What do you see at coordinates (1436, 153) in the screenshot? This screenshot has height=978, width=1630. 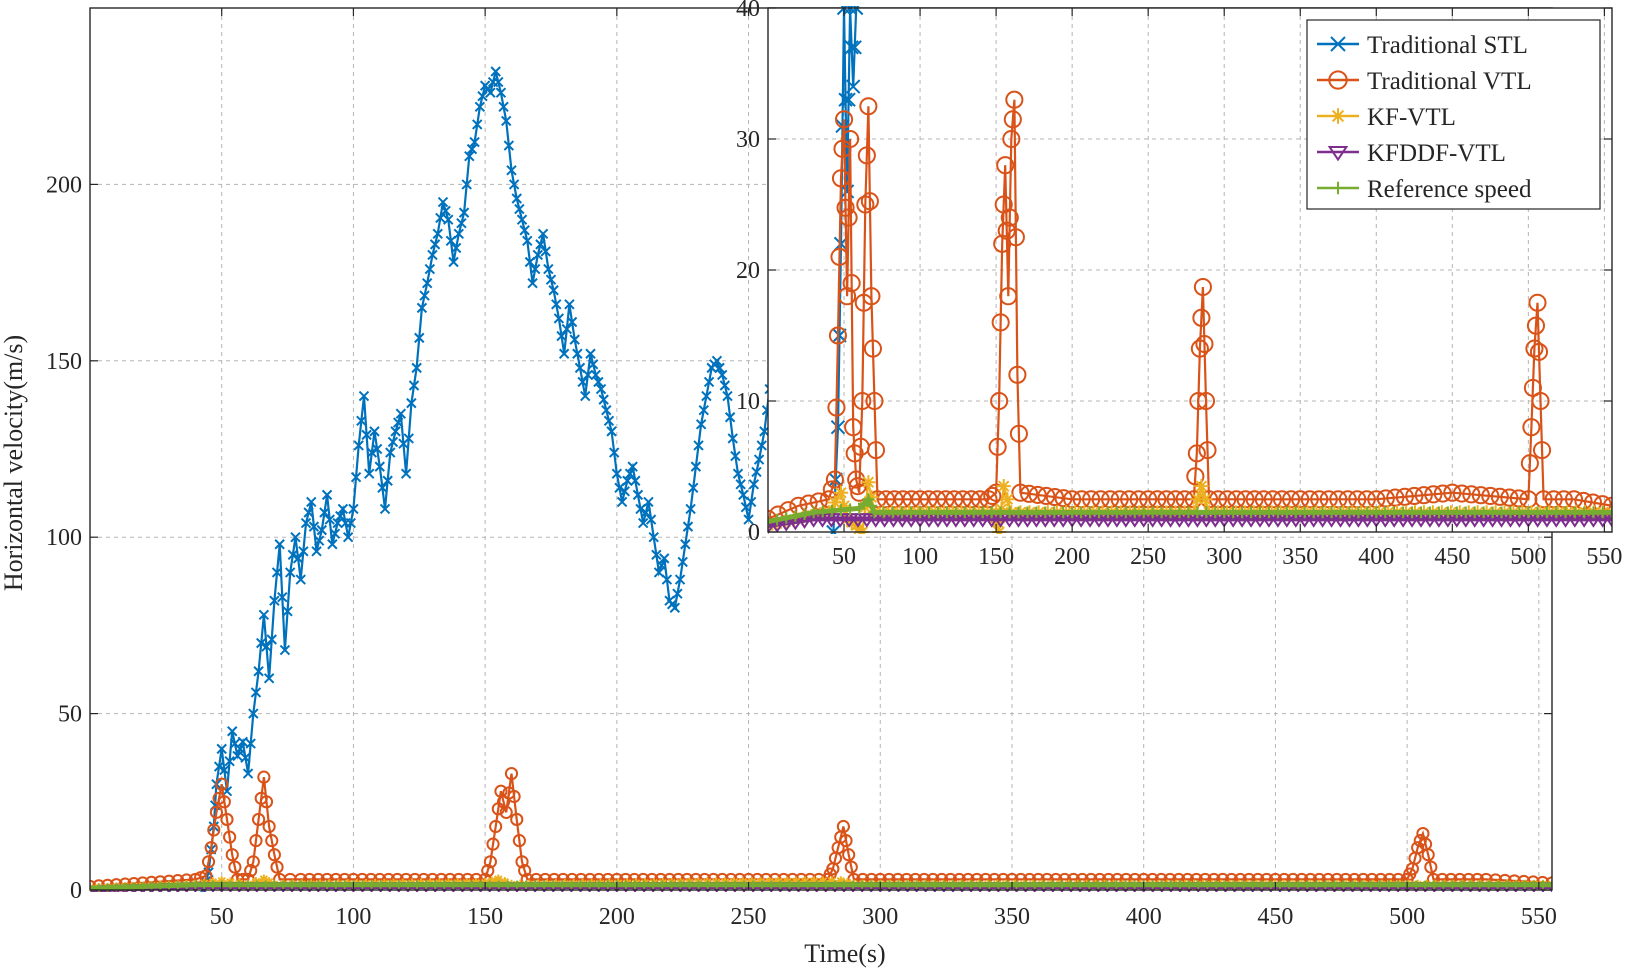 I see `legend-label: KFDDF-VTL` at bounding box center [1436, 153].